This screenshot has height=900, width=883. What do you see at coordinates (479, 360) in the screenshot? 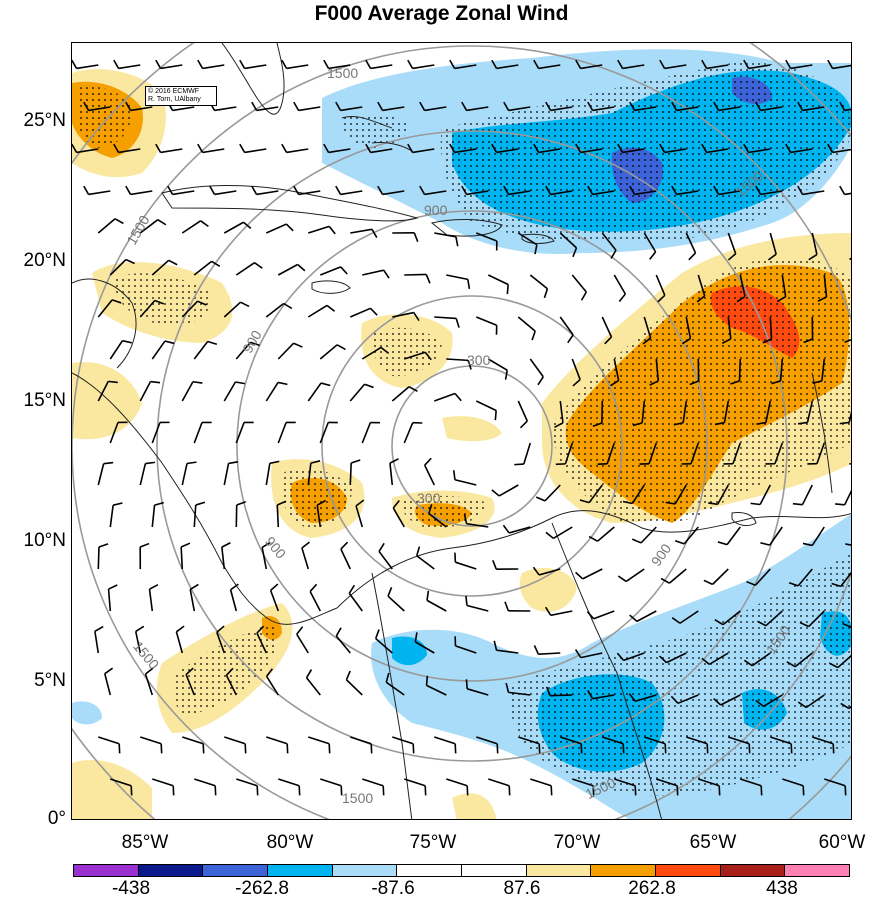
I see `ring-label: 300` at bounding box center [479, 360].